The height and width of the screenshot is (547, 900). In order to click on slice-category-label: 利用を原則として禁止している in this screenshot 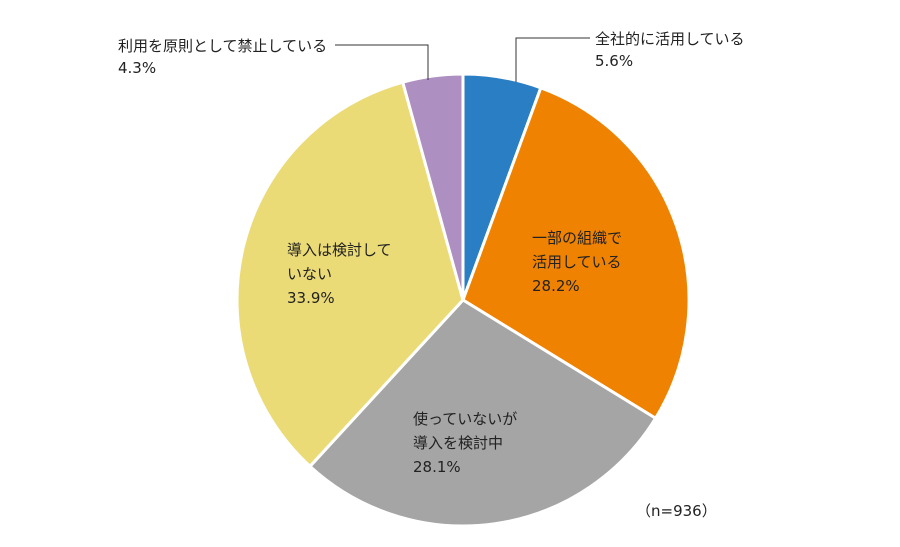, I will do `click(222, 46)`.